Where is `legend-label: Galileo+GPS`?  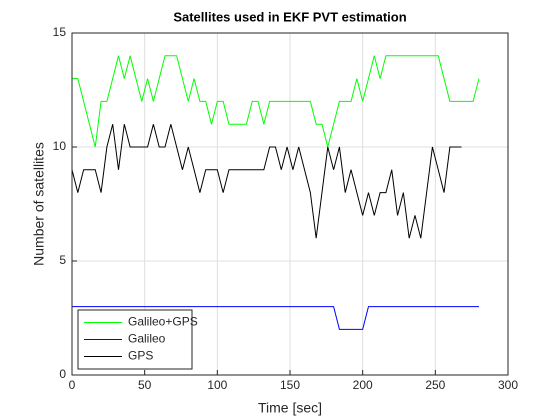 legend-label: Galileo+GPS is located at coordinates (163, 322).